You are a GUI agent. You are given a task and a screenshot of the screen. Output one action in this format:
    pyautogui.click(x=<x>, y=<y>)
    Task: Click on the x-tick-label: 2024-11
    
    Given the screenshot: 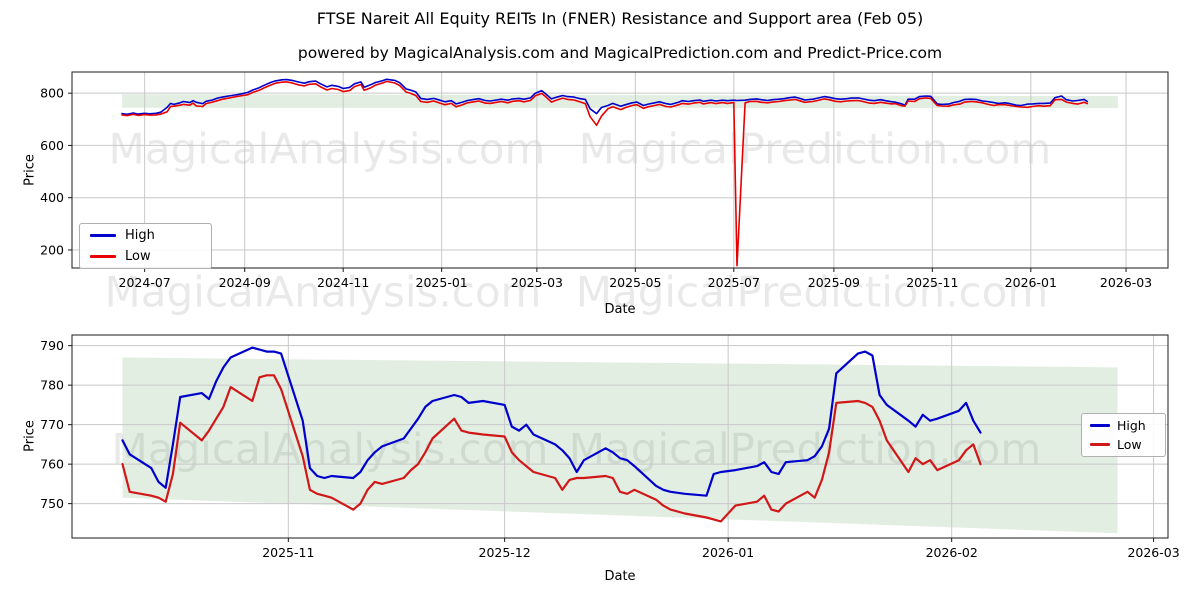 What is the action you would take?
    pyautogui.click(x=343, y=282)
    